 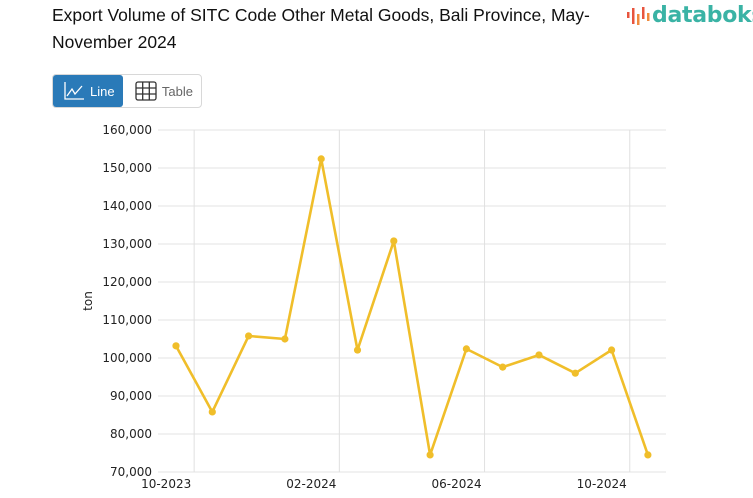 I want to click on y-tick-label: 130,000, so click(x=127, y=244).